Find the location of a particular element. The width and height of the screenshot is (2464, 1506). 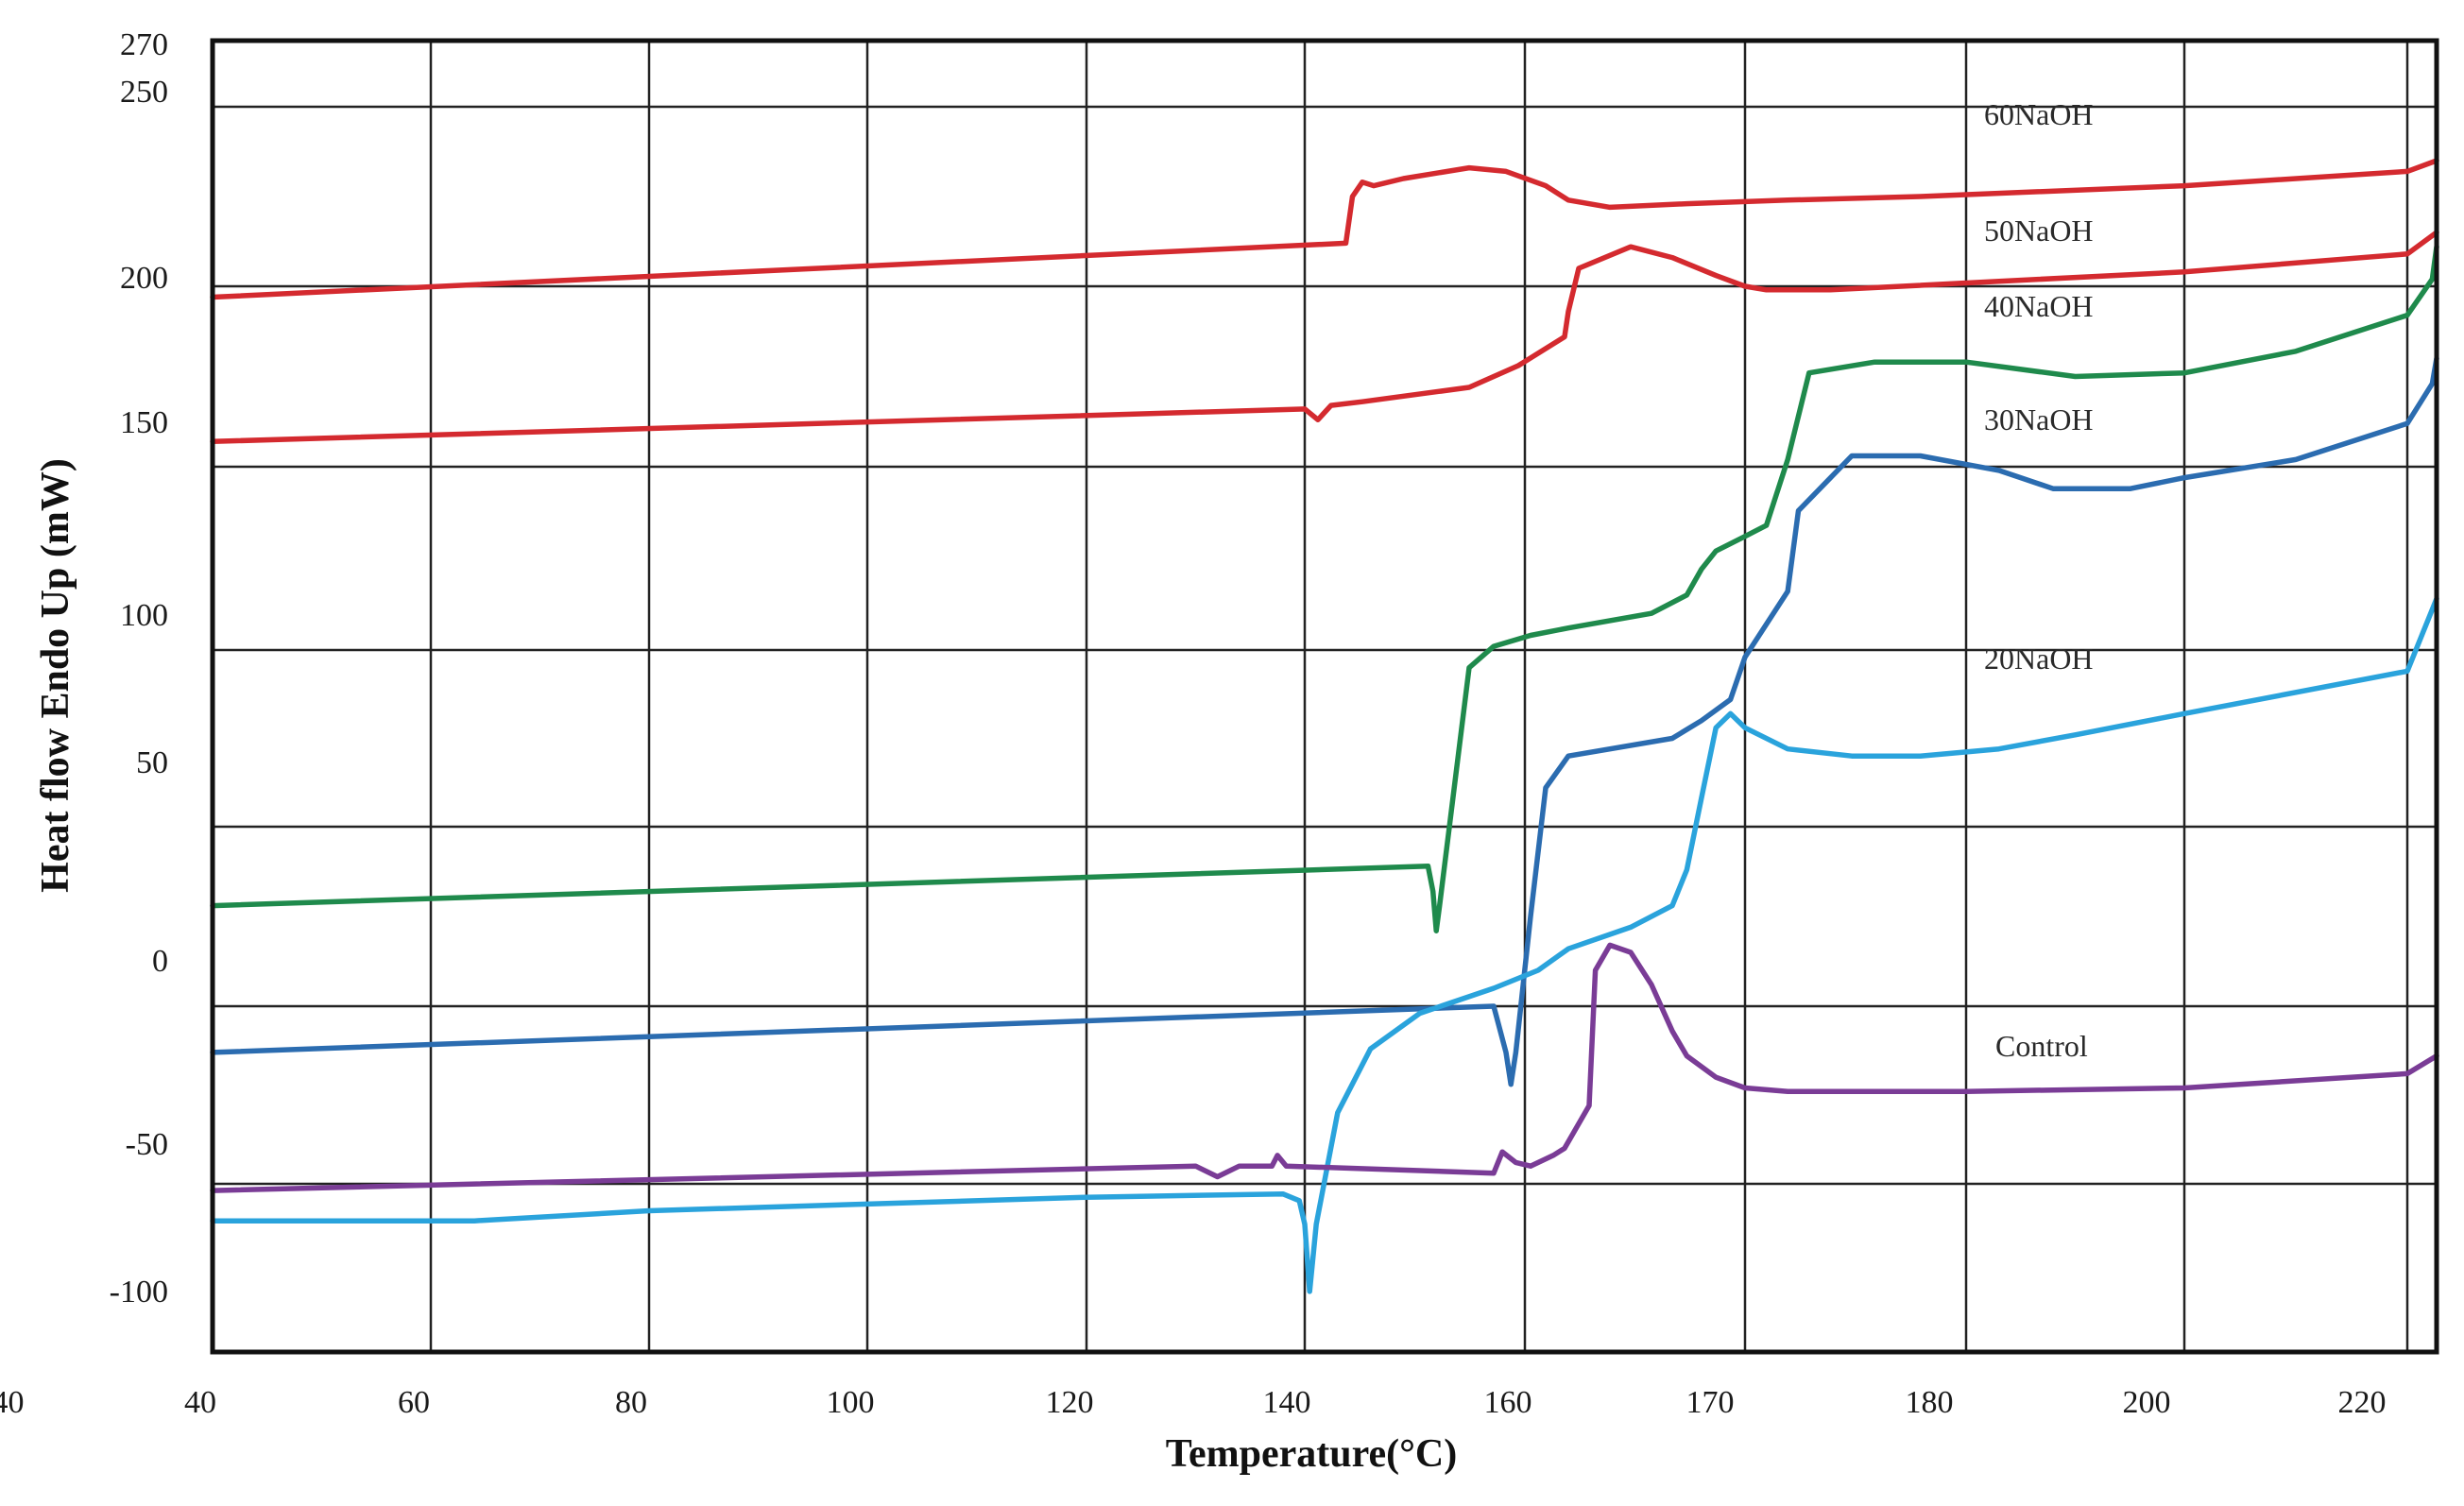

series-label-30naoh: 30NaOH is located at coordinates (2039, 419).